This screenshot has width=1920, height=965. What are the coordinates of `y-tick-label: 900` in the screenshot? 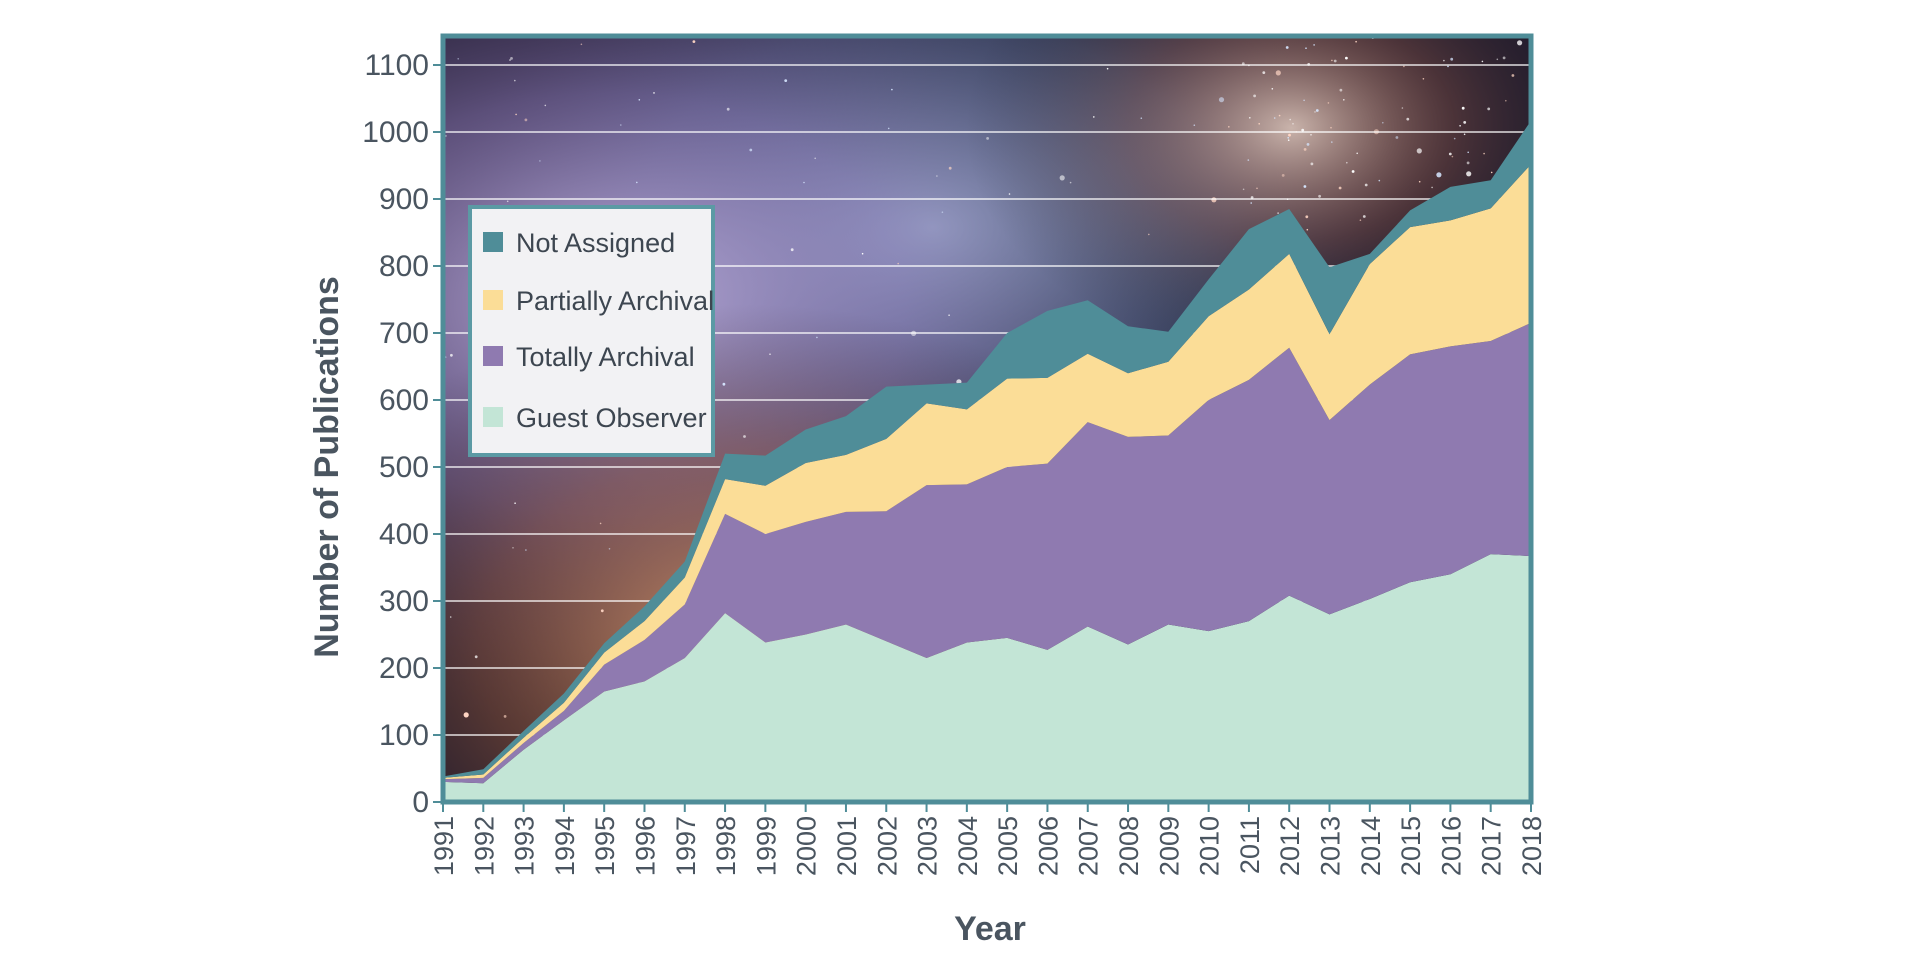 It's located at (404, 199).